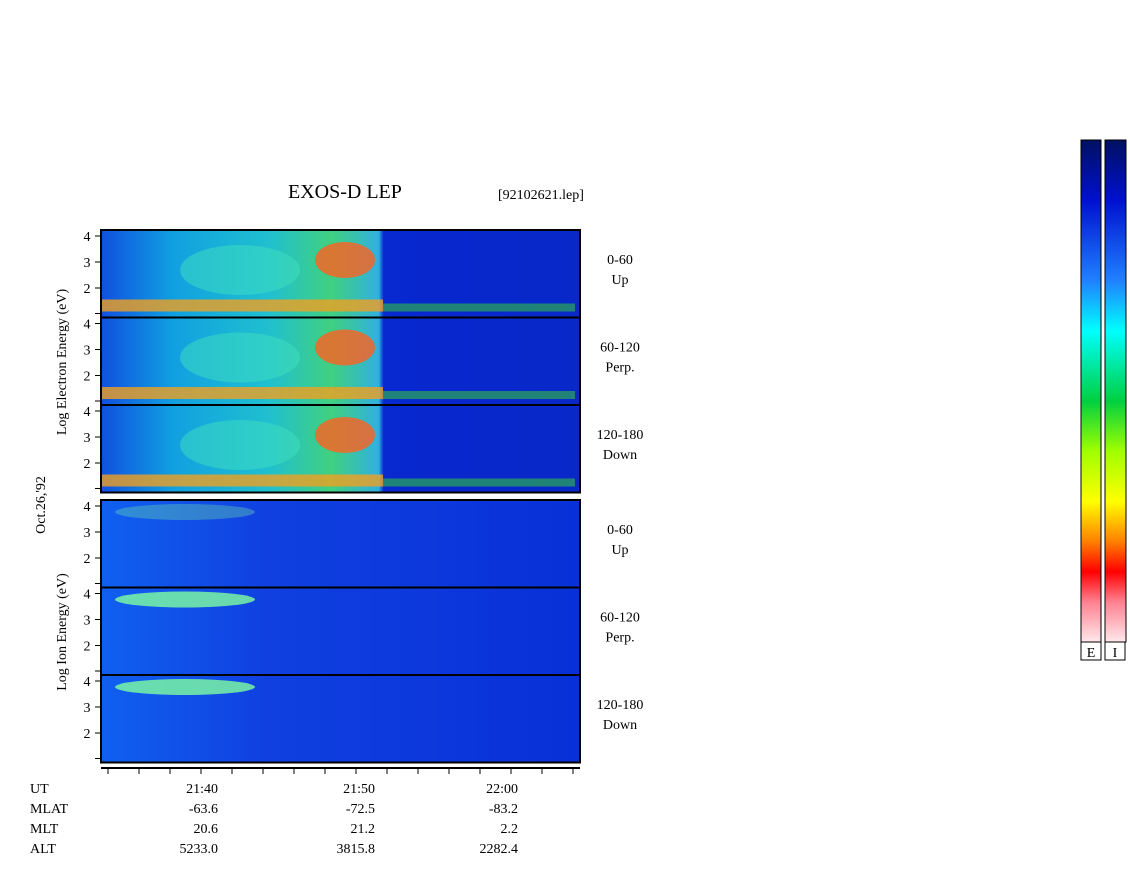  I want to click on row-value: 20.6, so click(206, 829).